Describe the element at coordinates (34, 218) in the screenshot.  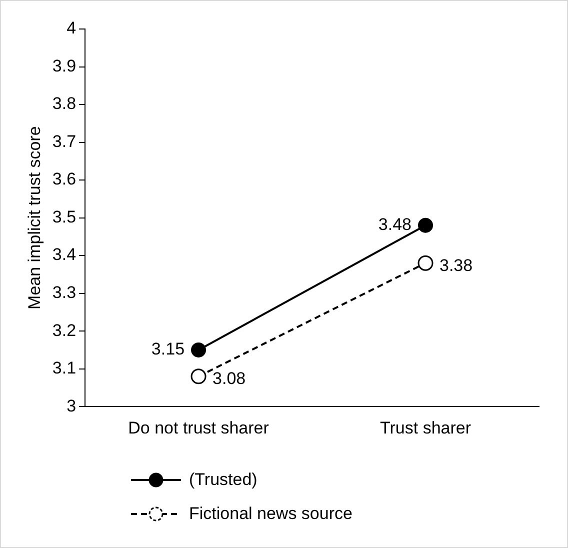
I see `y-axis-title: Mean implicit trust score` at that location.